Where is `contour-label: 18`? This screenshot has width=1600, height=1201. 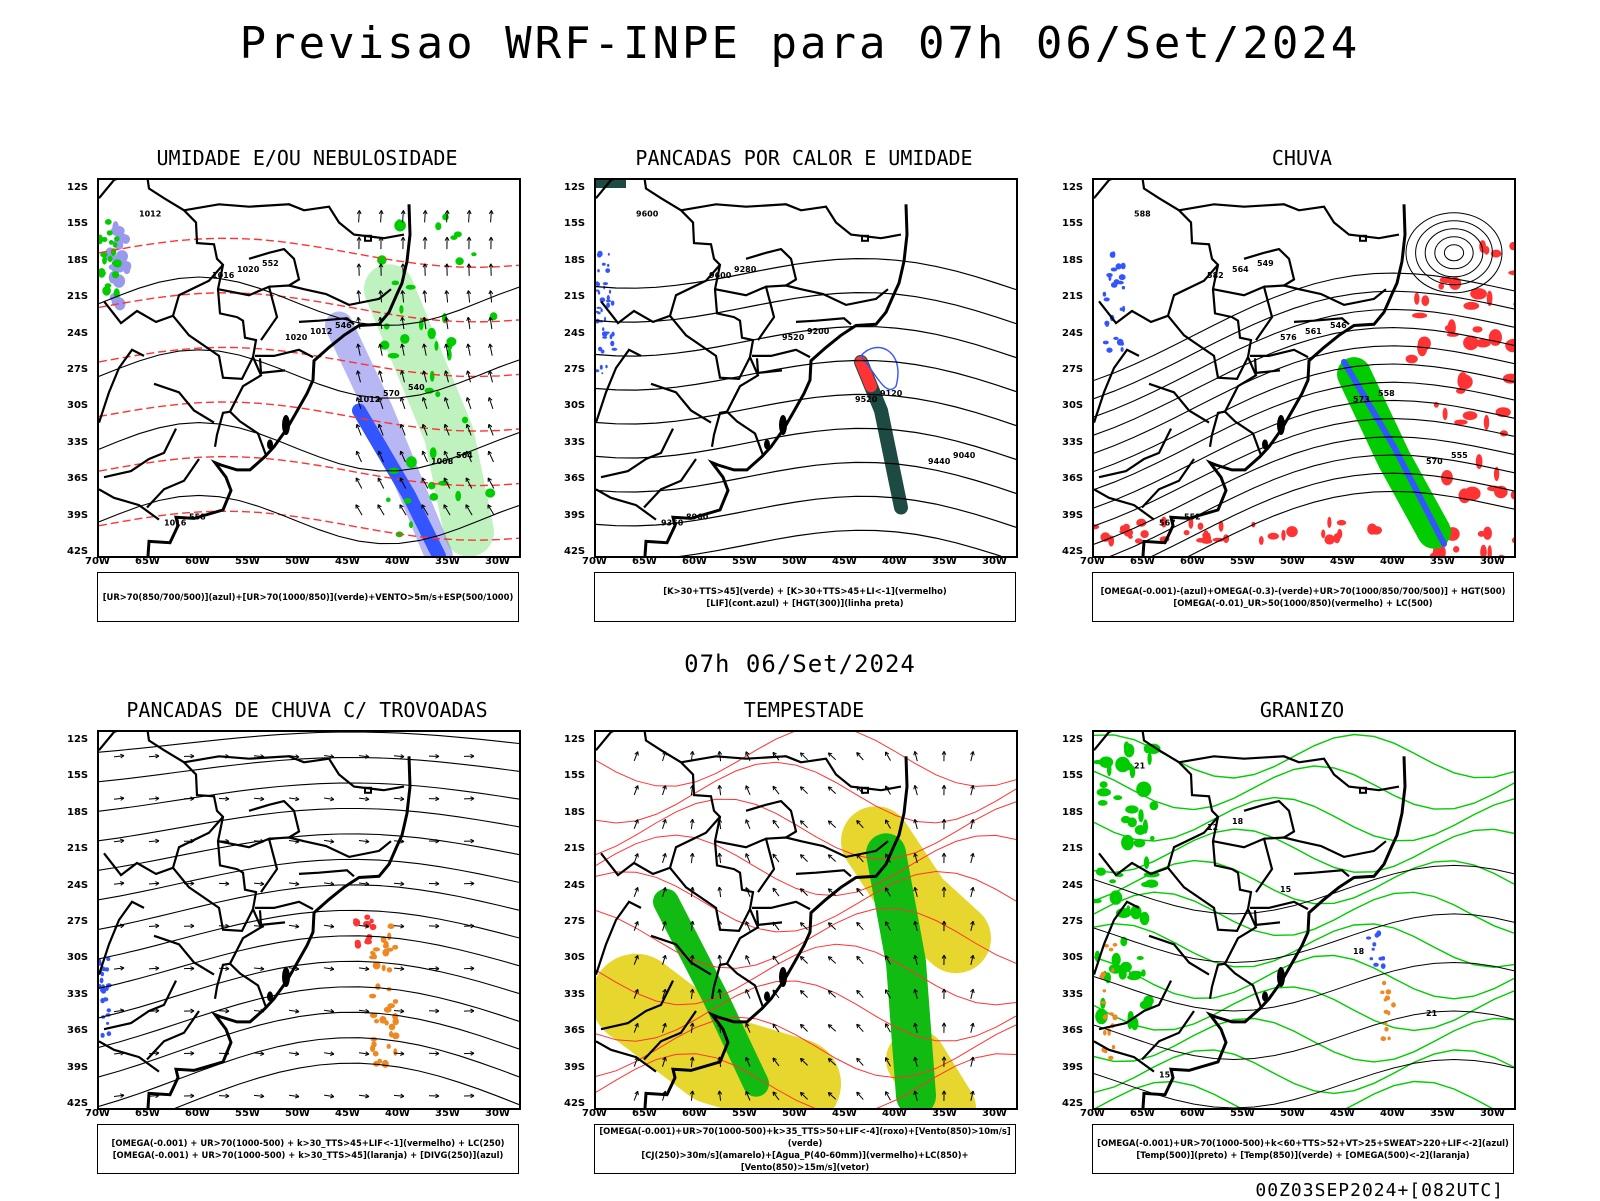
contour-label: 18 is located at coordinates (1238, 821).